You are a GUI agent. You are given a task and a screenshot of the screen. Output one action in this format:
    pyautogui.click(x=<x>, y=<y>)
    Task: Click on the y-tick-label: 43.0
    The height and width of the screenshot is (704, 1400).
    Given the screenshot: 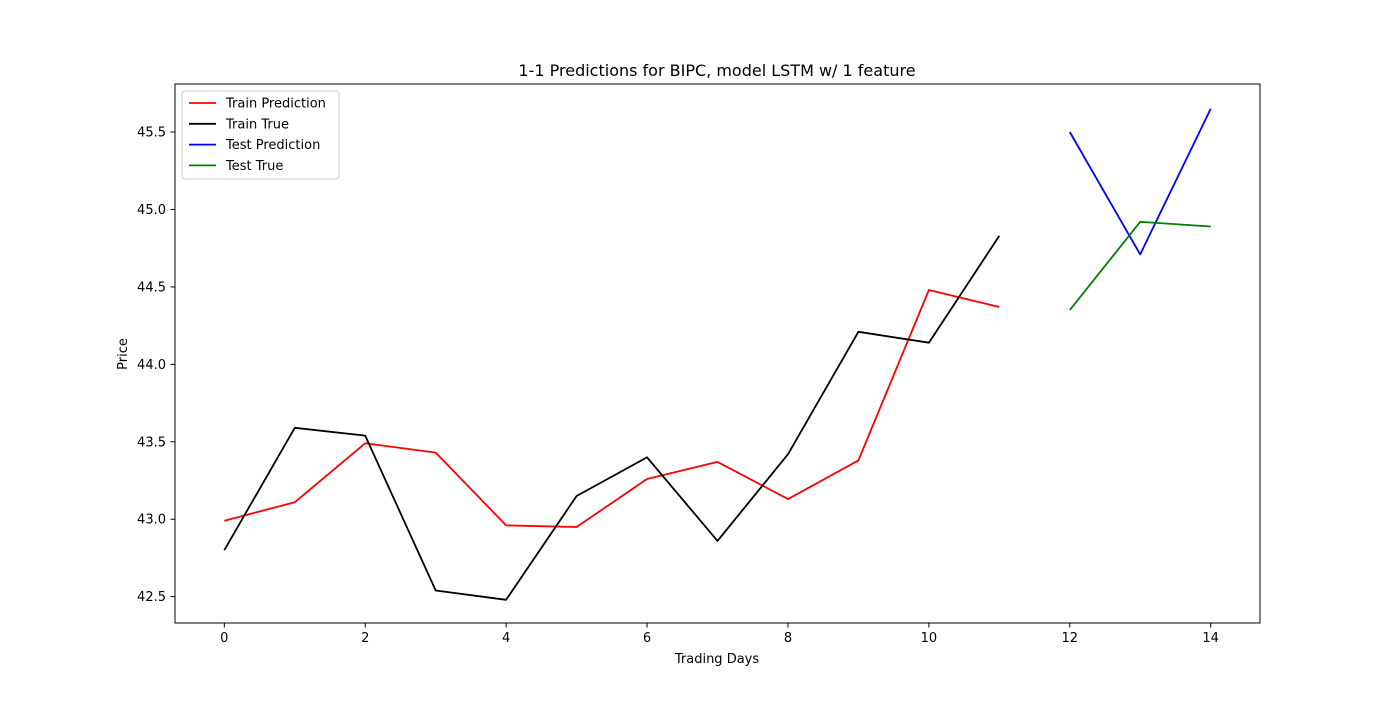 What is the action you would take?
    pyautogui.click(x=151, y=520)
    